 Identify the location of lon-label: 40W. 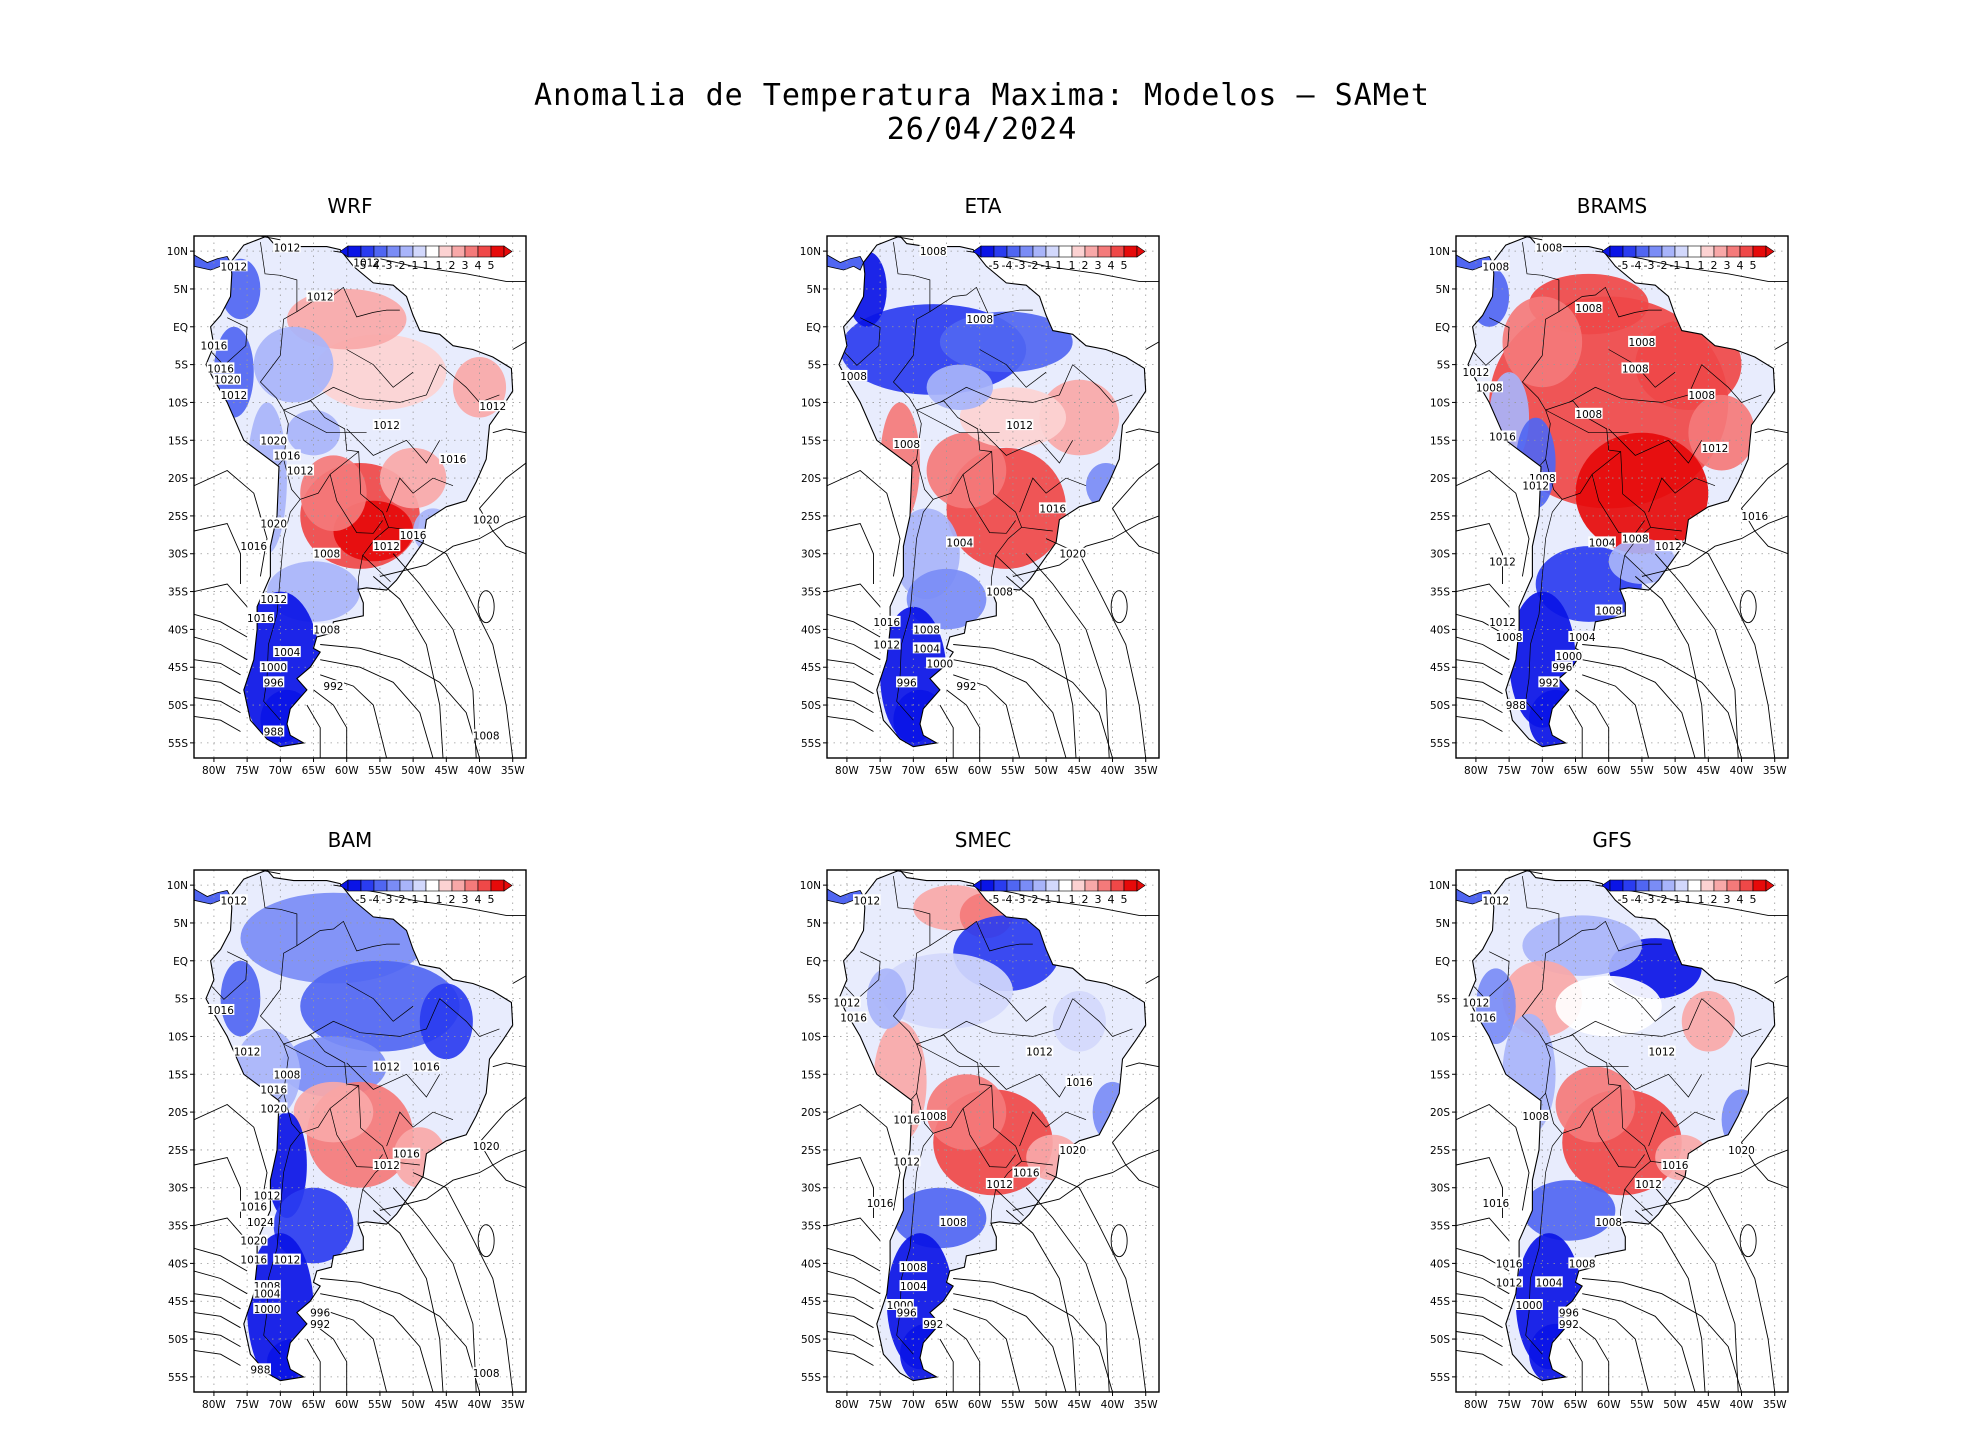
(480, 771).